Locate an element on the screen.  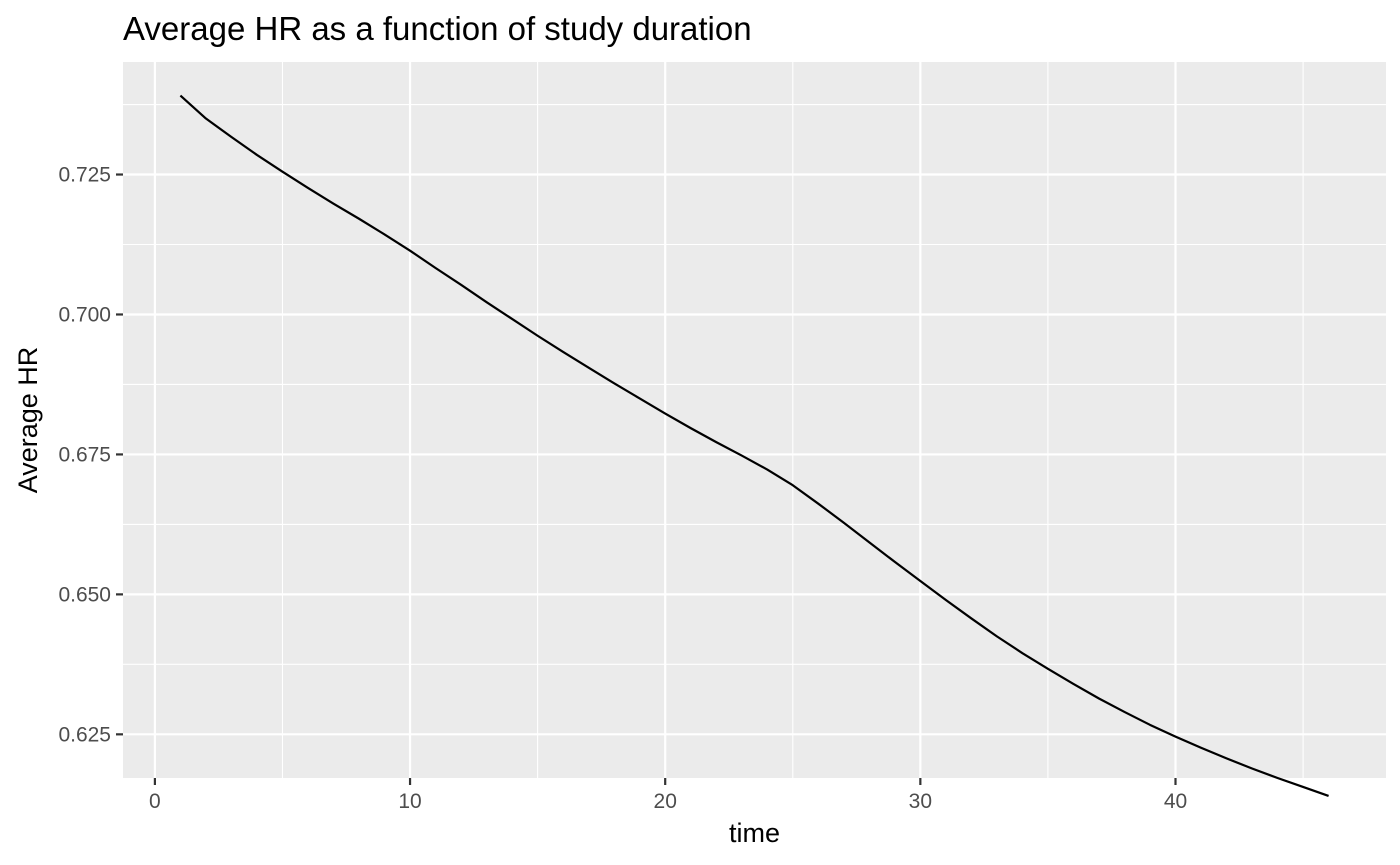
x-tick-label: 10 is located at coordinates (409, 801).